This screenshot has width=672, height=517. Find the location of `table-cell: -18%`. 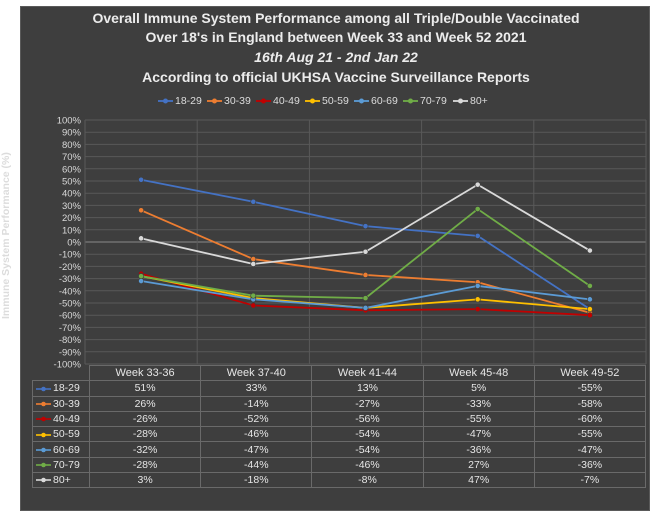

table-cell: -18% is located at coordinates (256, 480).